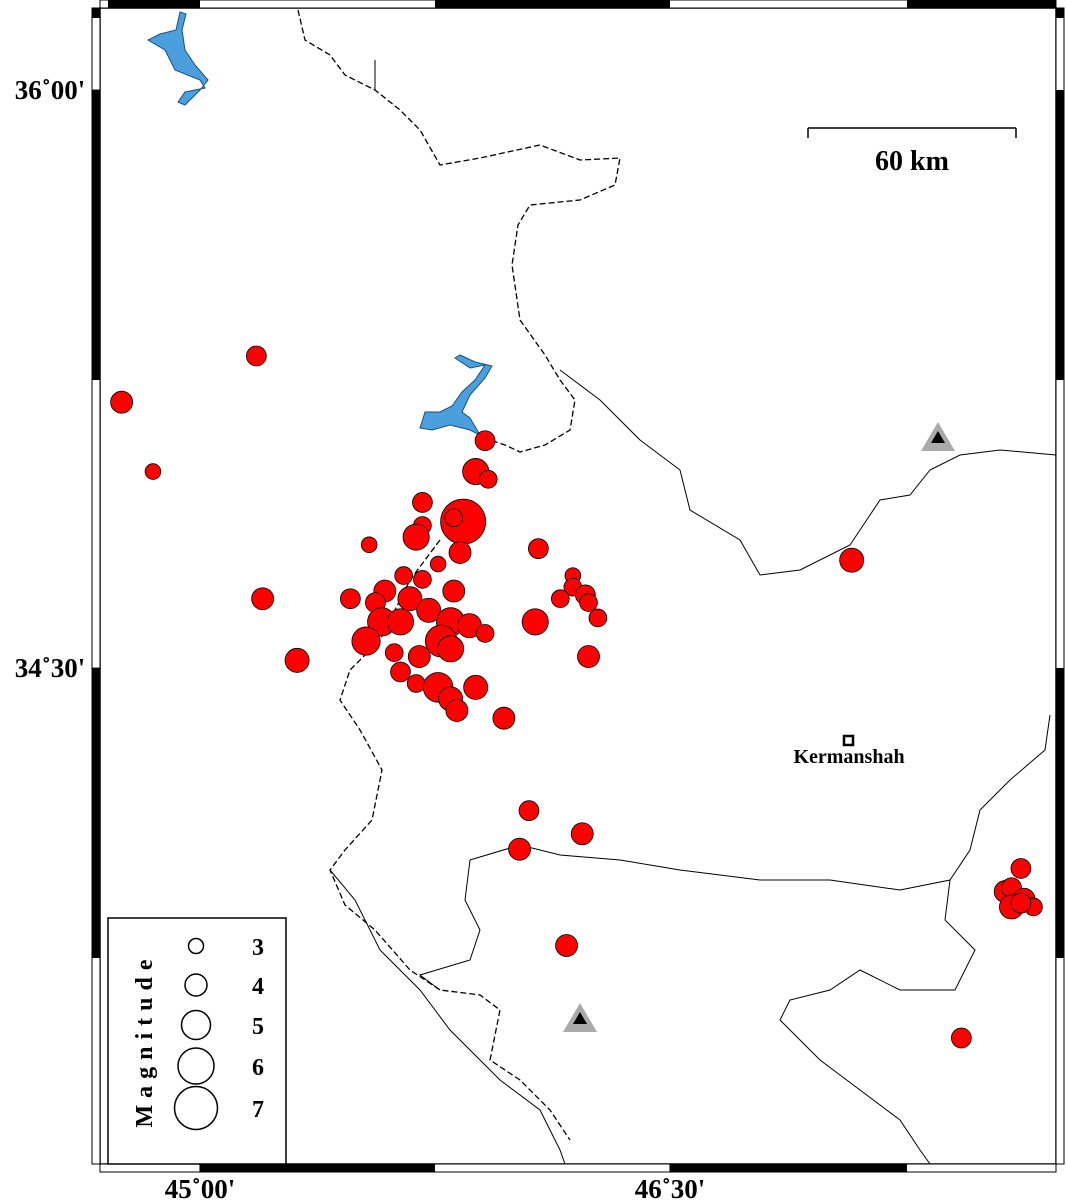 Image resolution: width=1066 pixels, height=1204 pixels. I want to click on legend-box, so click(197, 1041).